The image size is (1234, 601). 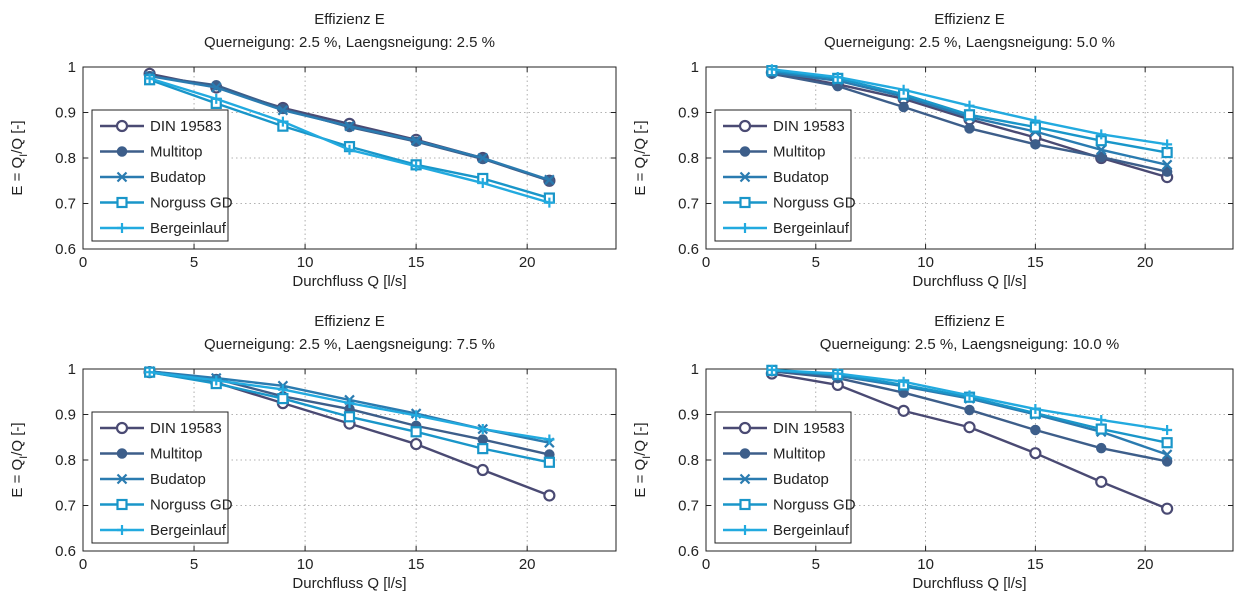 I want to click on series-bergeinlauf, so click(x=969, y=399).